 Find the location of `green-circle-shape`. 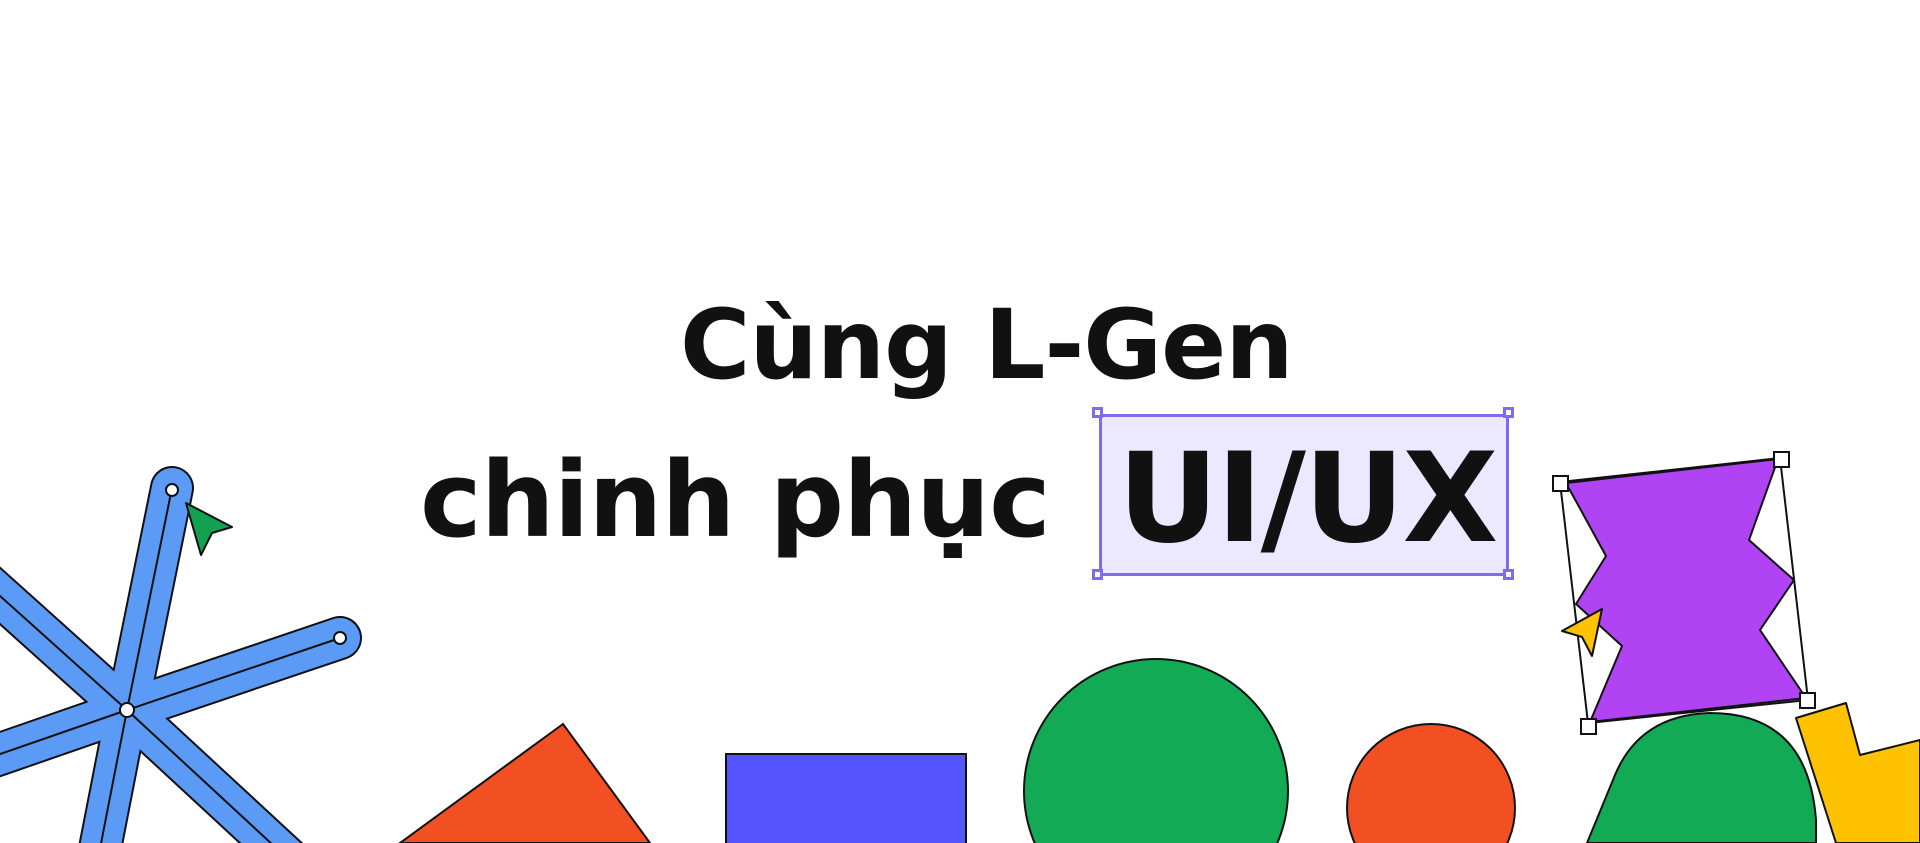

green-circle-shape is located at coordinates (1156, 751).